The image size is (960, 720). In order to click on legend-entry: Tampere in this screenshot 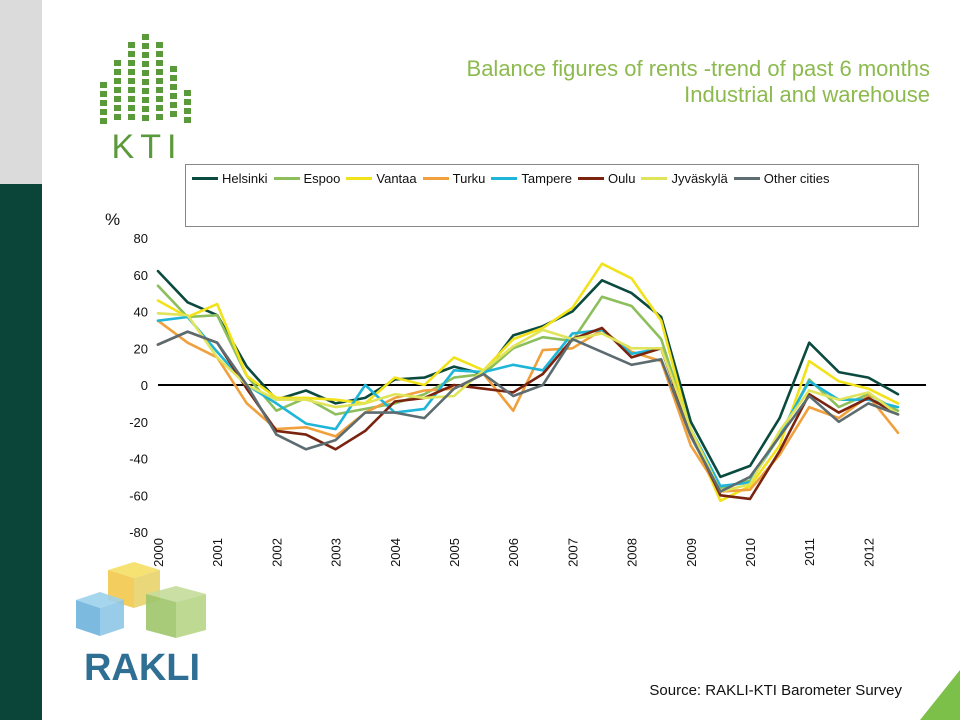, I will do `click(531, 178)`.